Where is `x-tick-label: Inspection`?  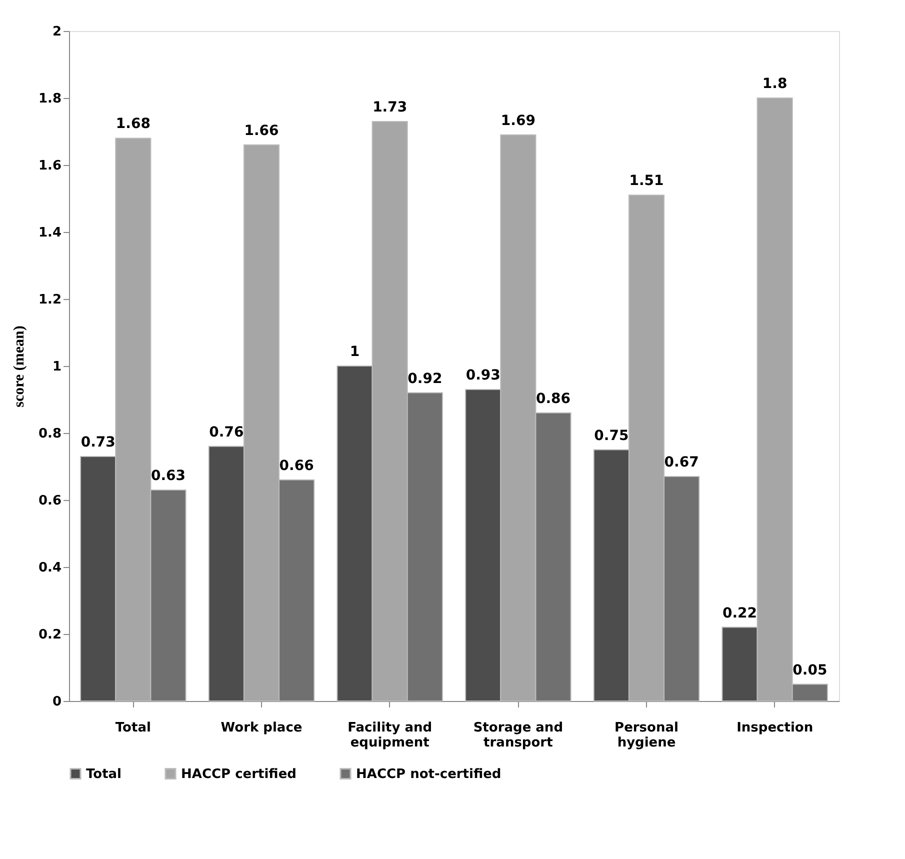 x-tick-label: Inspection is located at coordinates (775, 728).